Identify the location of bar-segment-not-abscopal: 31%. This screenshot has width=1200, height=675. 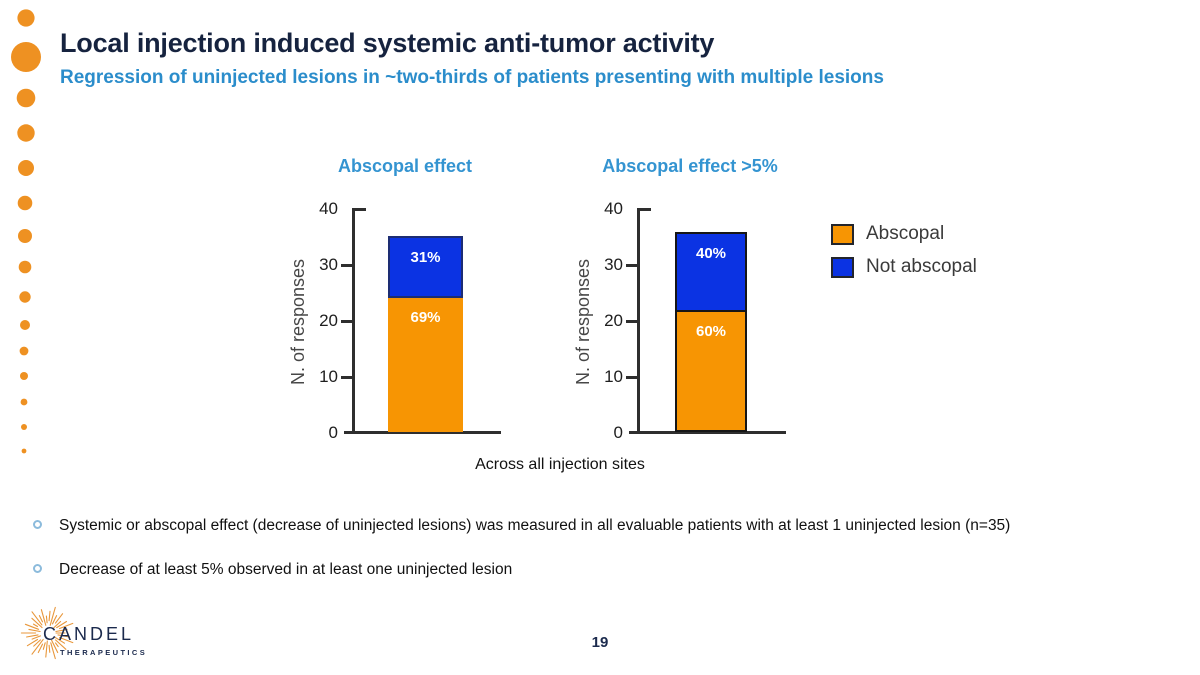
(425, 267).